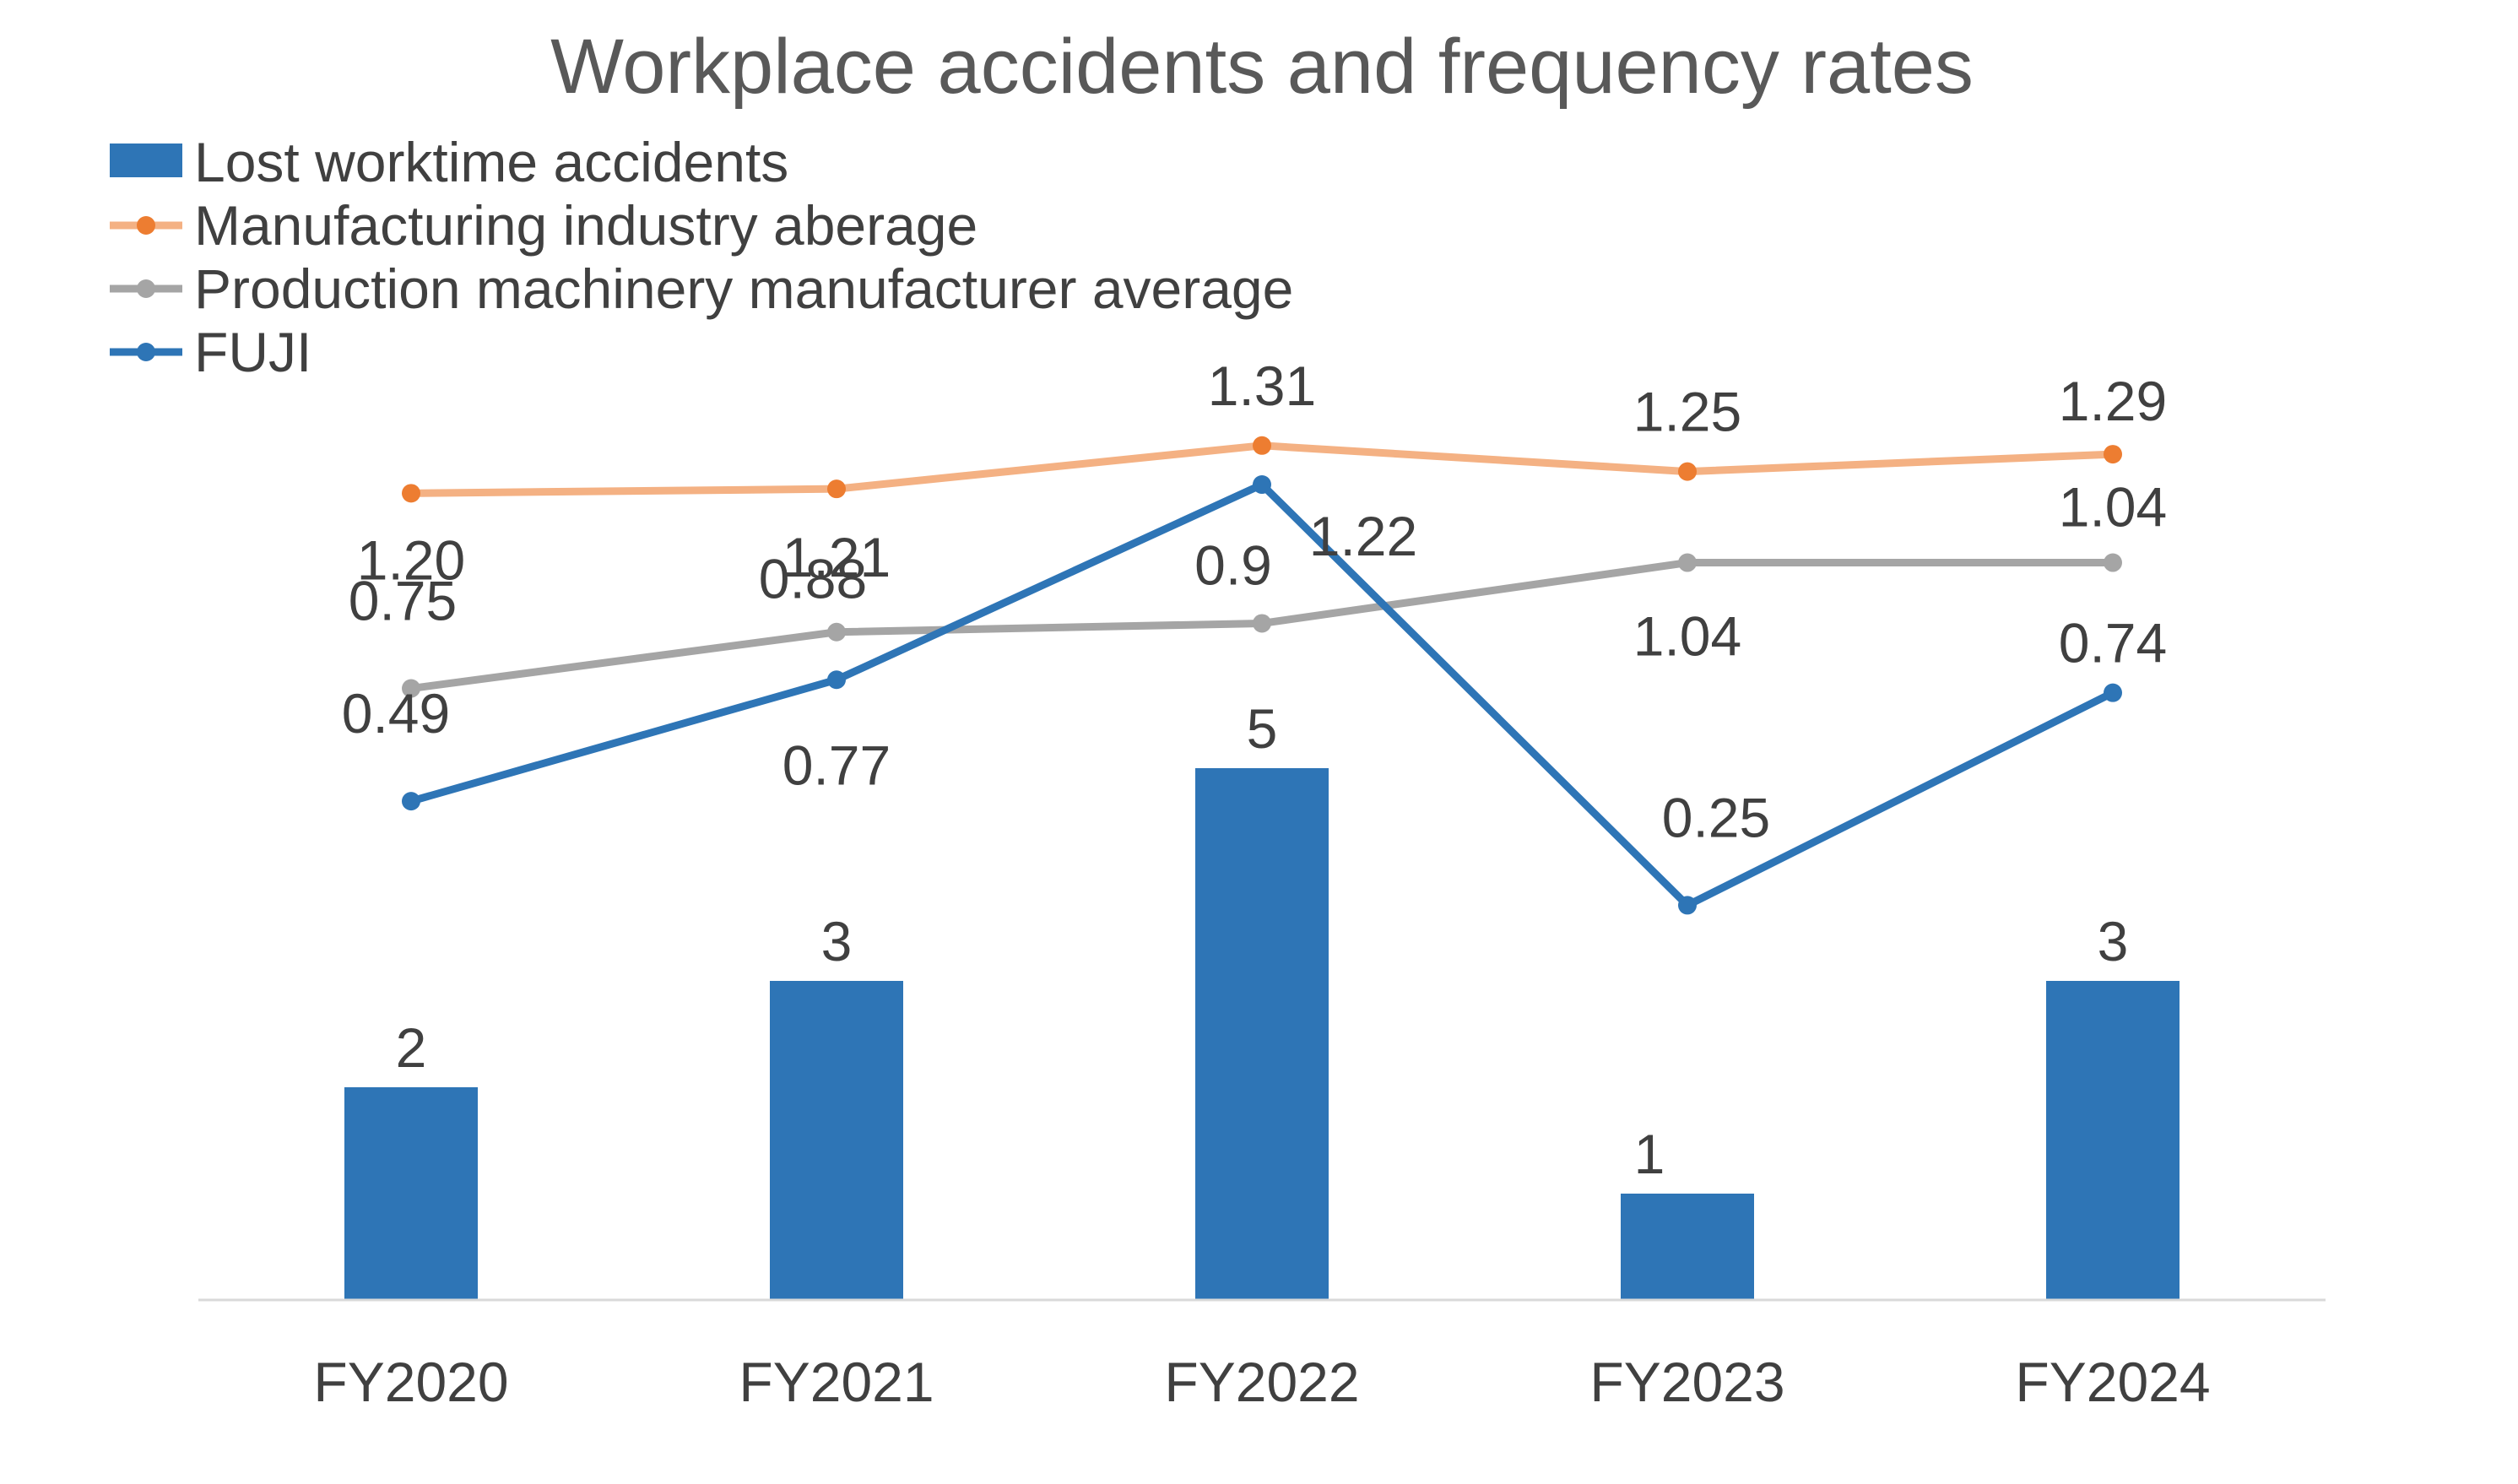 The width and height of the screenshot is (2518, 1484). Describe the element at coordinates (837, 941) in the screenshot. I see `data-label-bar-FY2021: 3` at that location.